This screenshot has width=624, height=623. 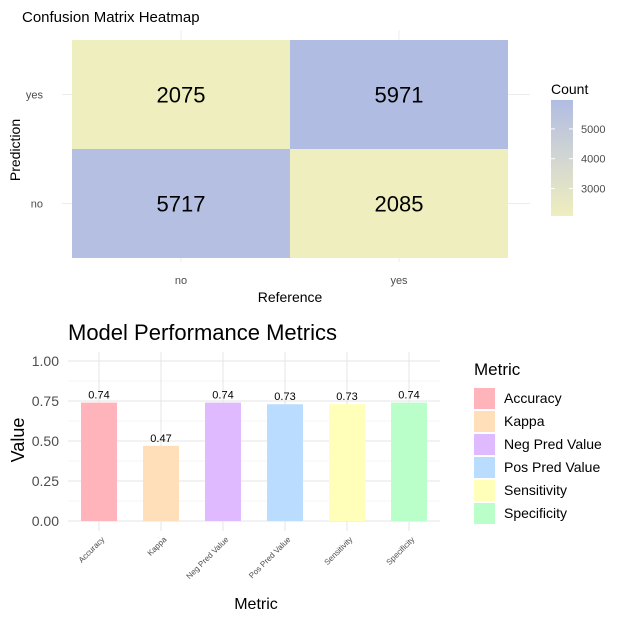 I want to click on heatmap-x-tick-label: yes, so click(x=399, y=281).